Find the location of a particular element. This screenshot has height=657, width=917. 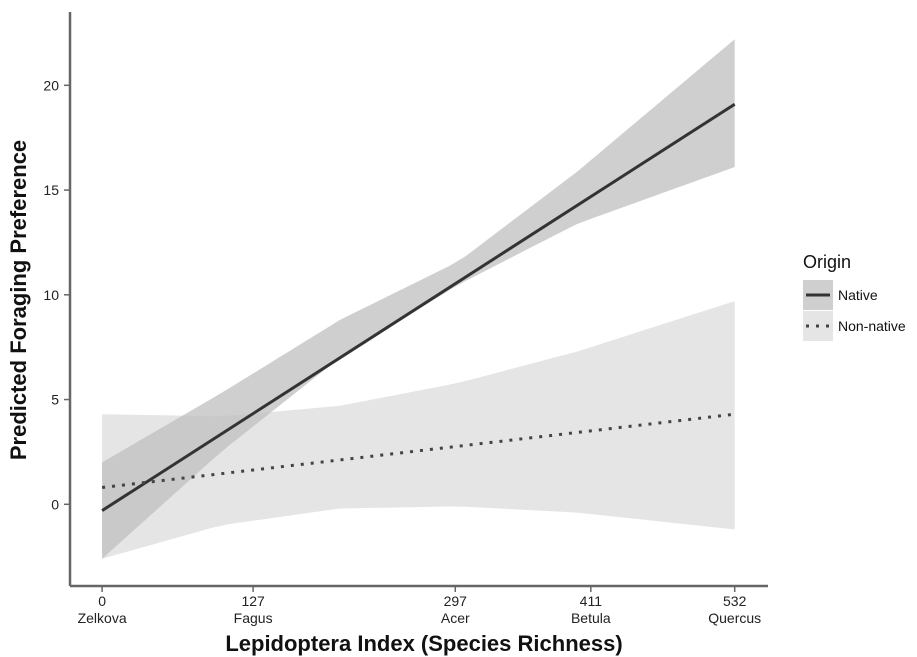

legend: Origin Native Non-native is located at coordinates (854, 296).